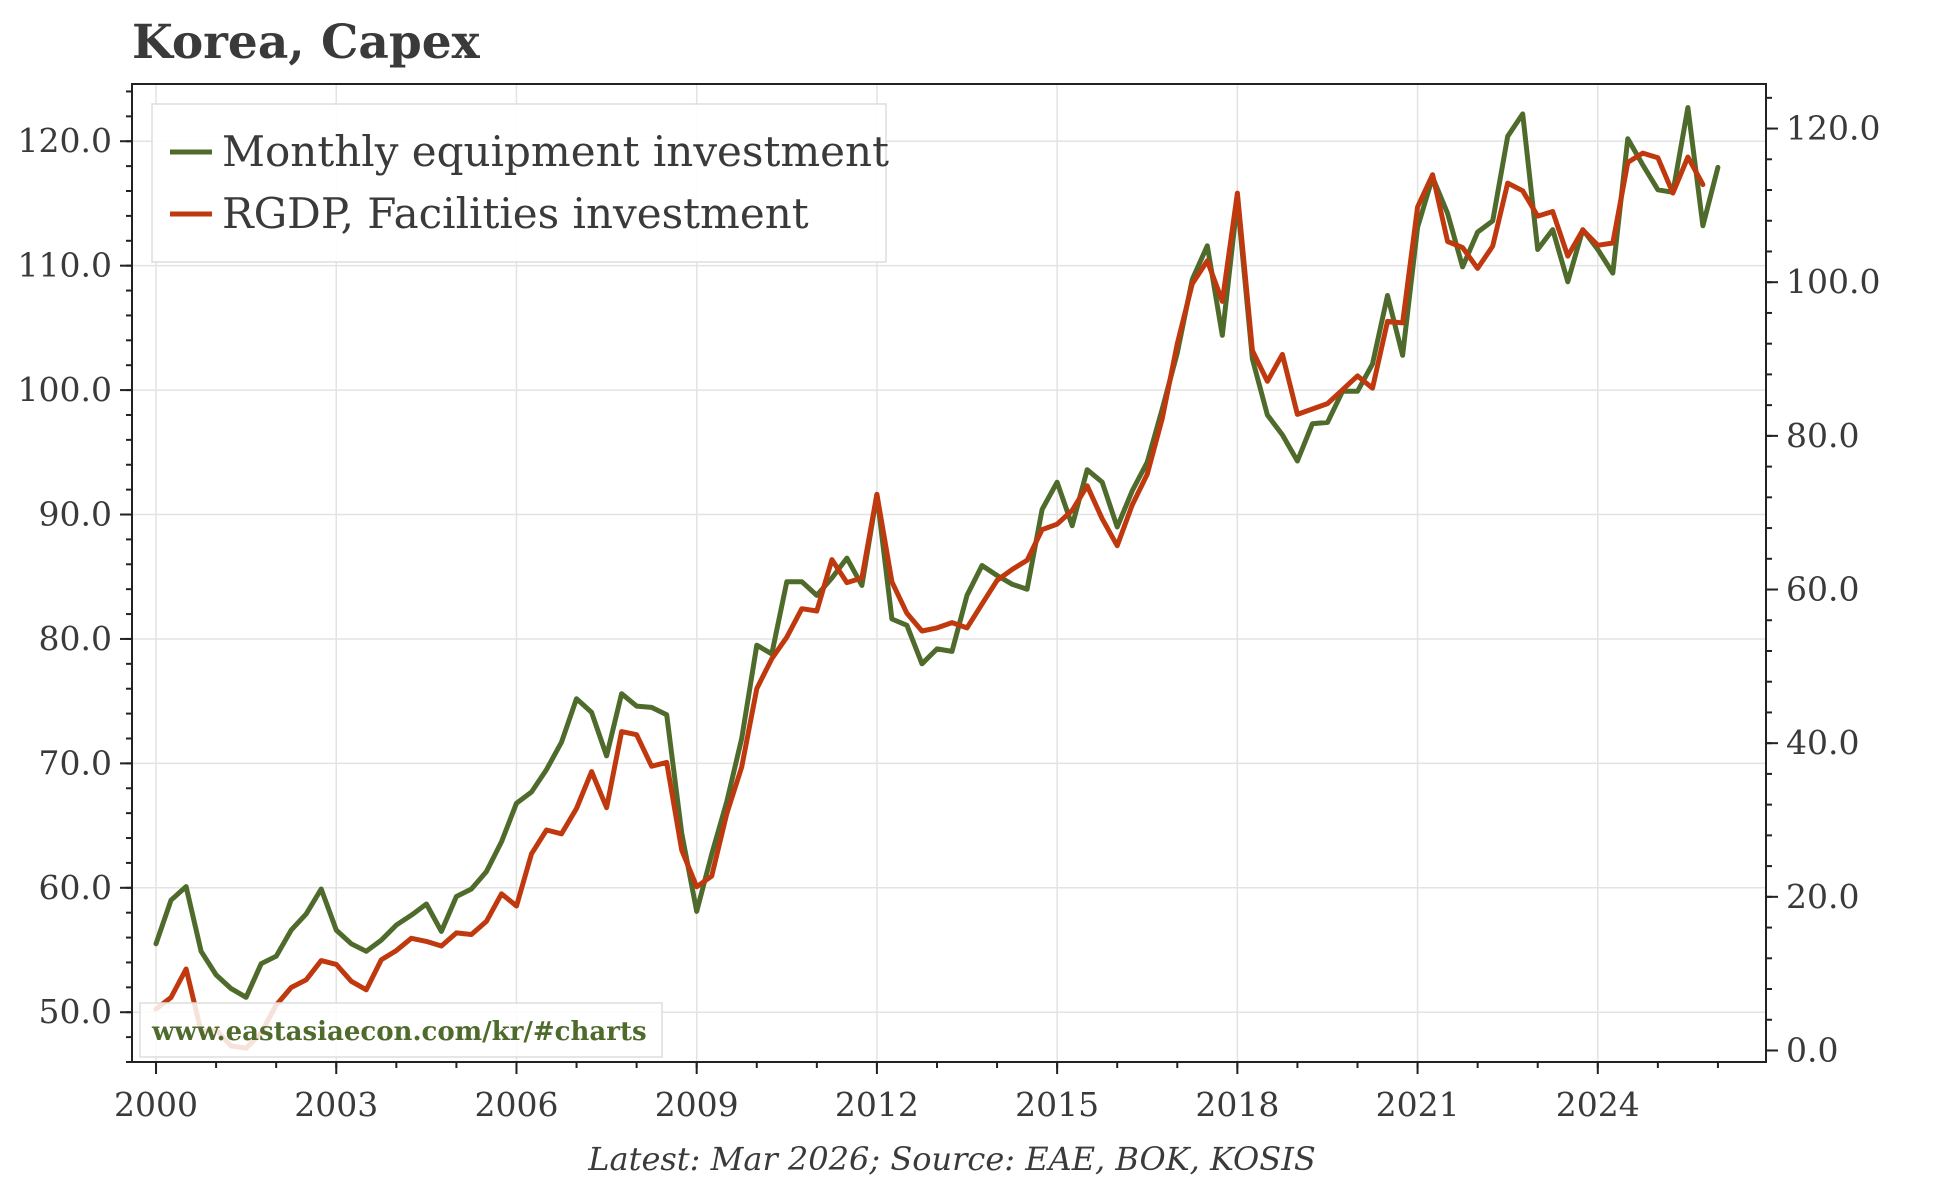  Describe the element at coordinates (156, 1104) in the screenshot. I see `x-tick-label: 2000` at that location.